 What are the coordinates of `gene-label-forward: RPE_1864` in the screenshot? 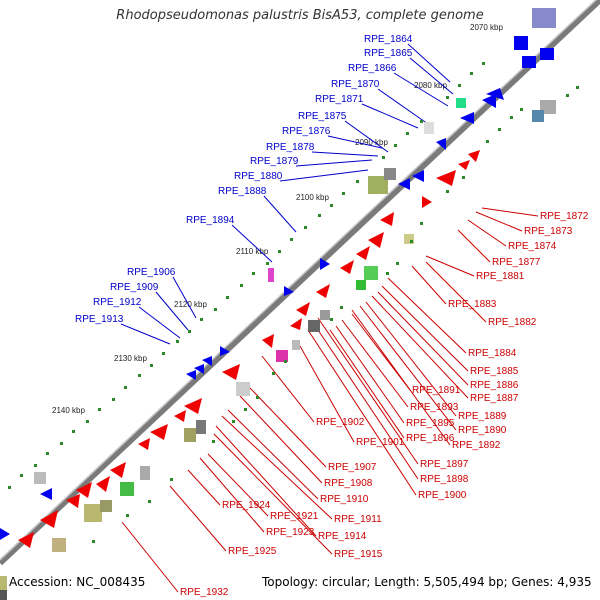 It's located at (388, 39).